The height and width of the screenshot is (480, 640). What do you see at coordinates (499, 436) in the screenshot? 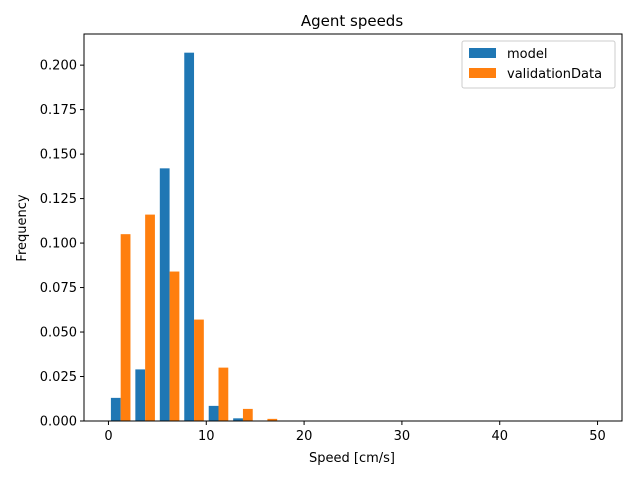
I see `x-tick-label: 40` at bounding box center [499, 436].